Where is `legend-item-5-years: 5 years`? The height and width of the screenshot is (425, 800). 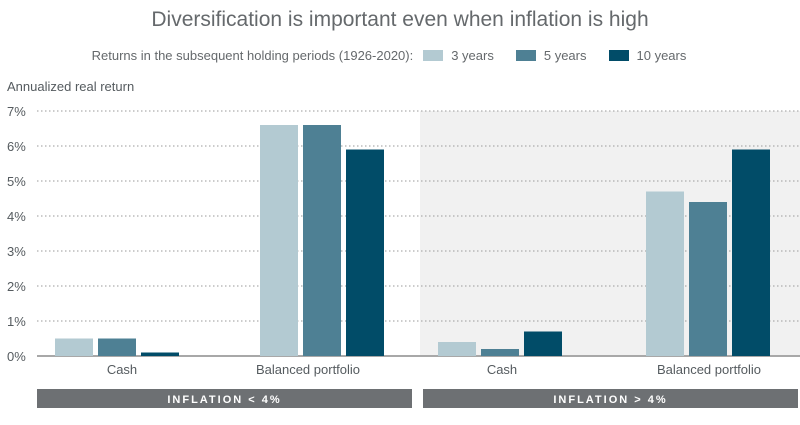 legend-item-5-years: 5 years is located at coordinates (551, 55).